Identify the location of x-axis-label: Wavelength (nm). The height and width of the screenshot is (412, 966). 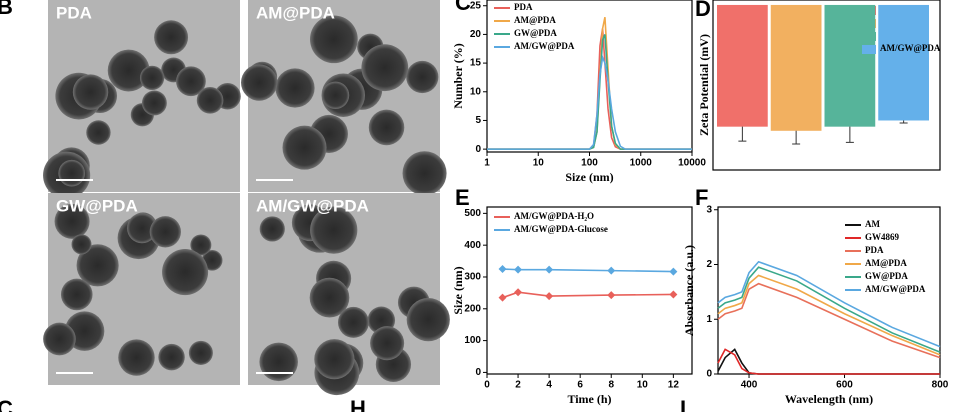
(829, 399).